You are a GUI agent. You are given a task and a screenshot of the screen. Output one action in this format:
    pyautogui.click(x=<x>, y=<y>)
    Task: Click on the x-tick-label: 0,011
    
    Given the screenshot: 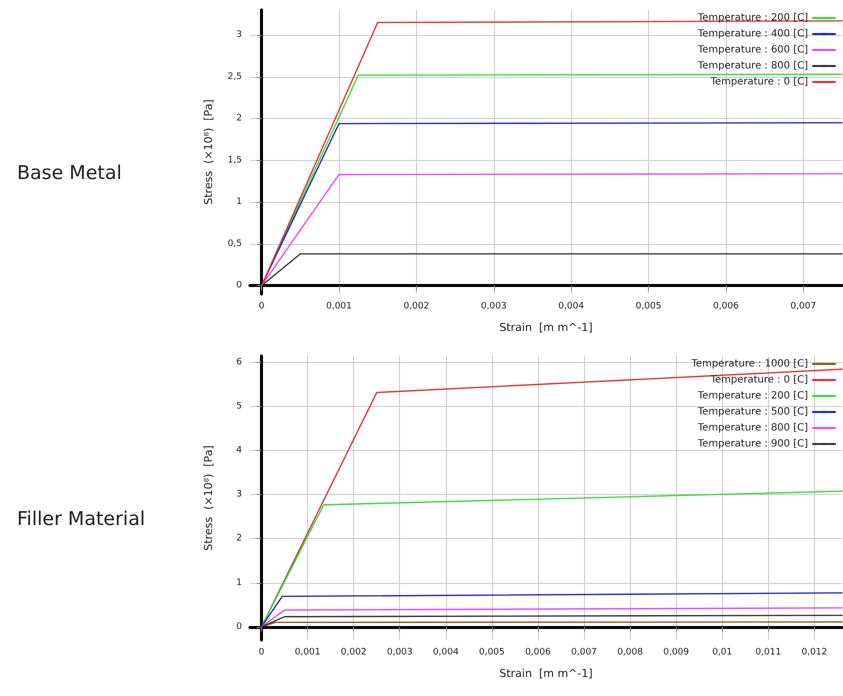 What is the action you would take?
    pyautogui.click(x=768, y=653)
    